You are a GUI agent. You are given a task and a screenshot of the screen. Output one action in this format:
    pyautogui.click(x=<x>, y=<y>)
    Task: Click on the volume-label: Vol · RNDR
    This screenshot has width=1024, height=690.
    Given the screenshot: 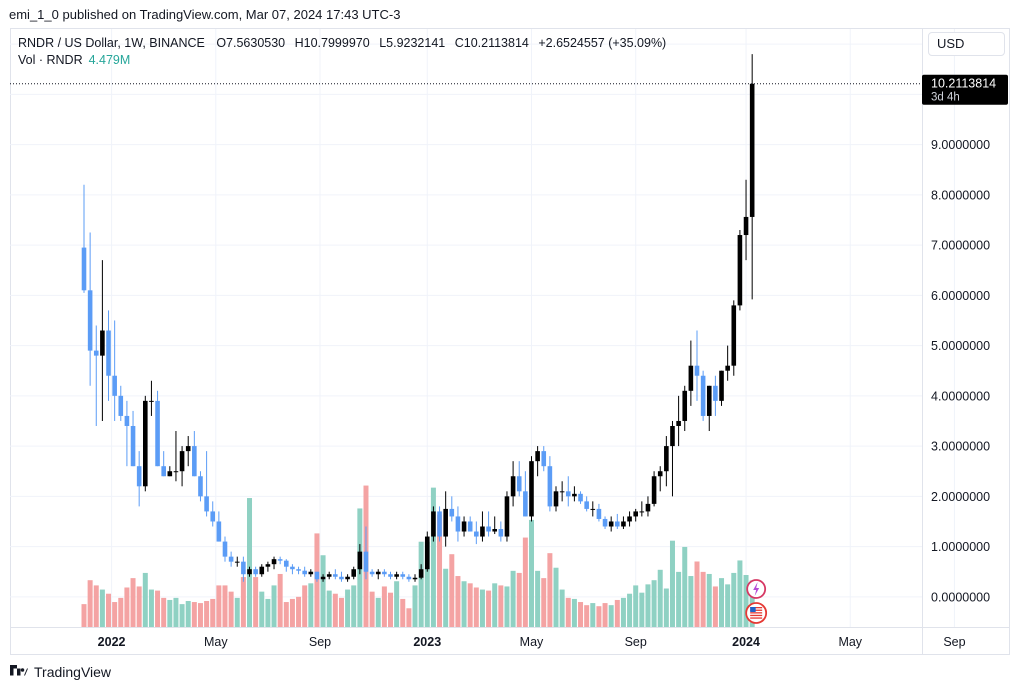 What is the action you would take?
    pyautogui.click(x=50, y=60)
    